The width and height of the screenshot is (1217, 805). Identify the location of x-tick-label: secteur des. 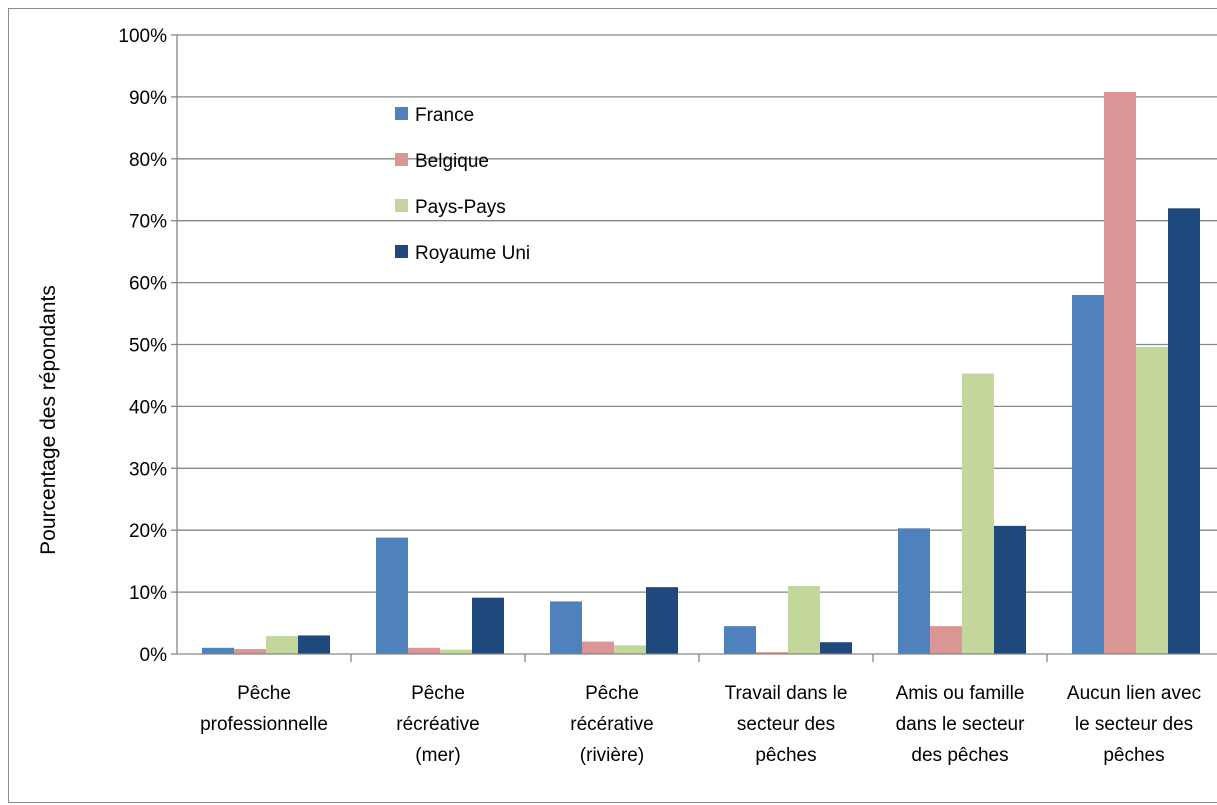
(786, 724).